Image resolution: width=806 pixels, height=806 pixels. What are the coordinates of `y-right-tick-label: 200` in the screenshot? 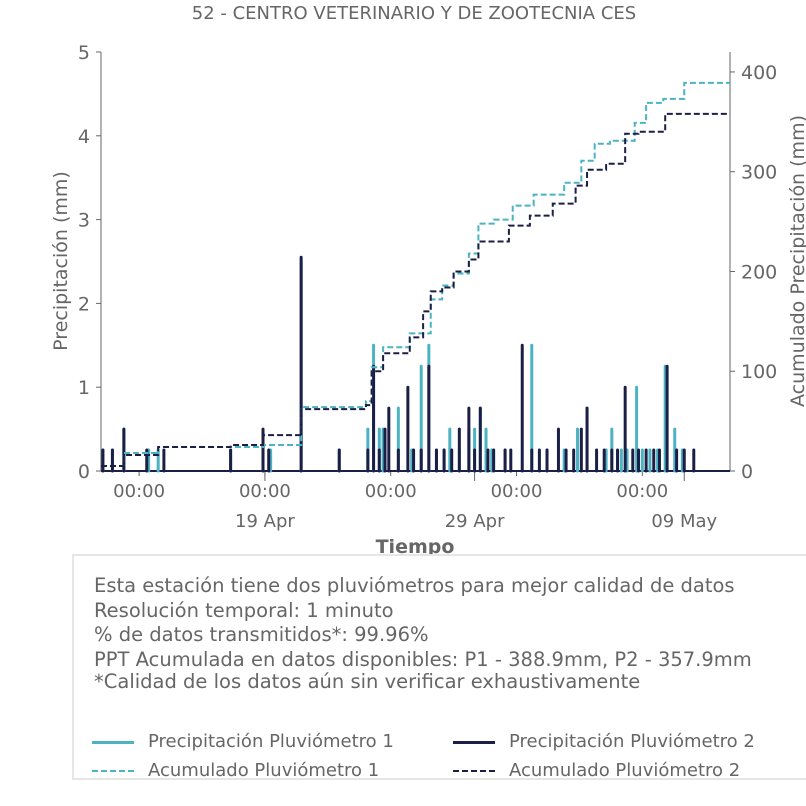 It's located at (759, 272).